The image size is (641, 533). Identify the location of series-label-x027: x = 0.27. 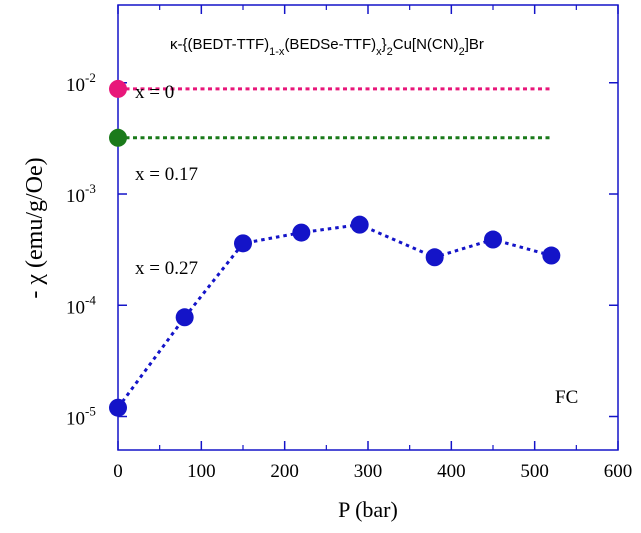
(166, 268).